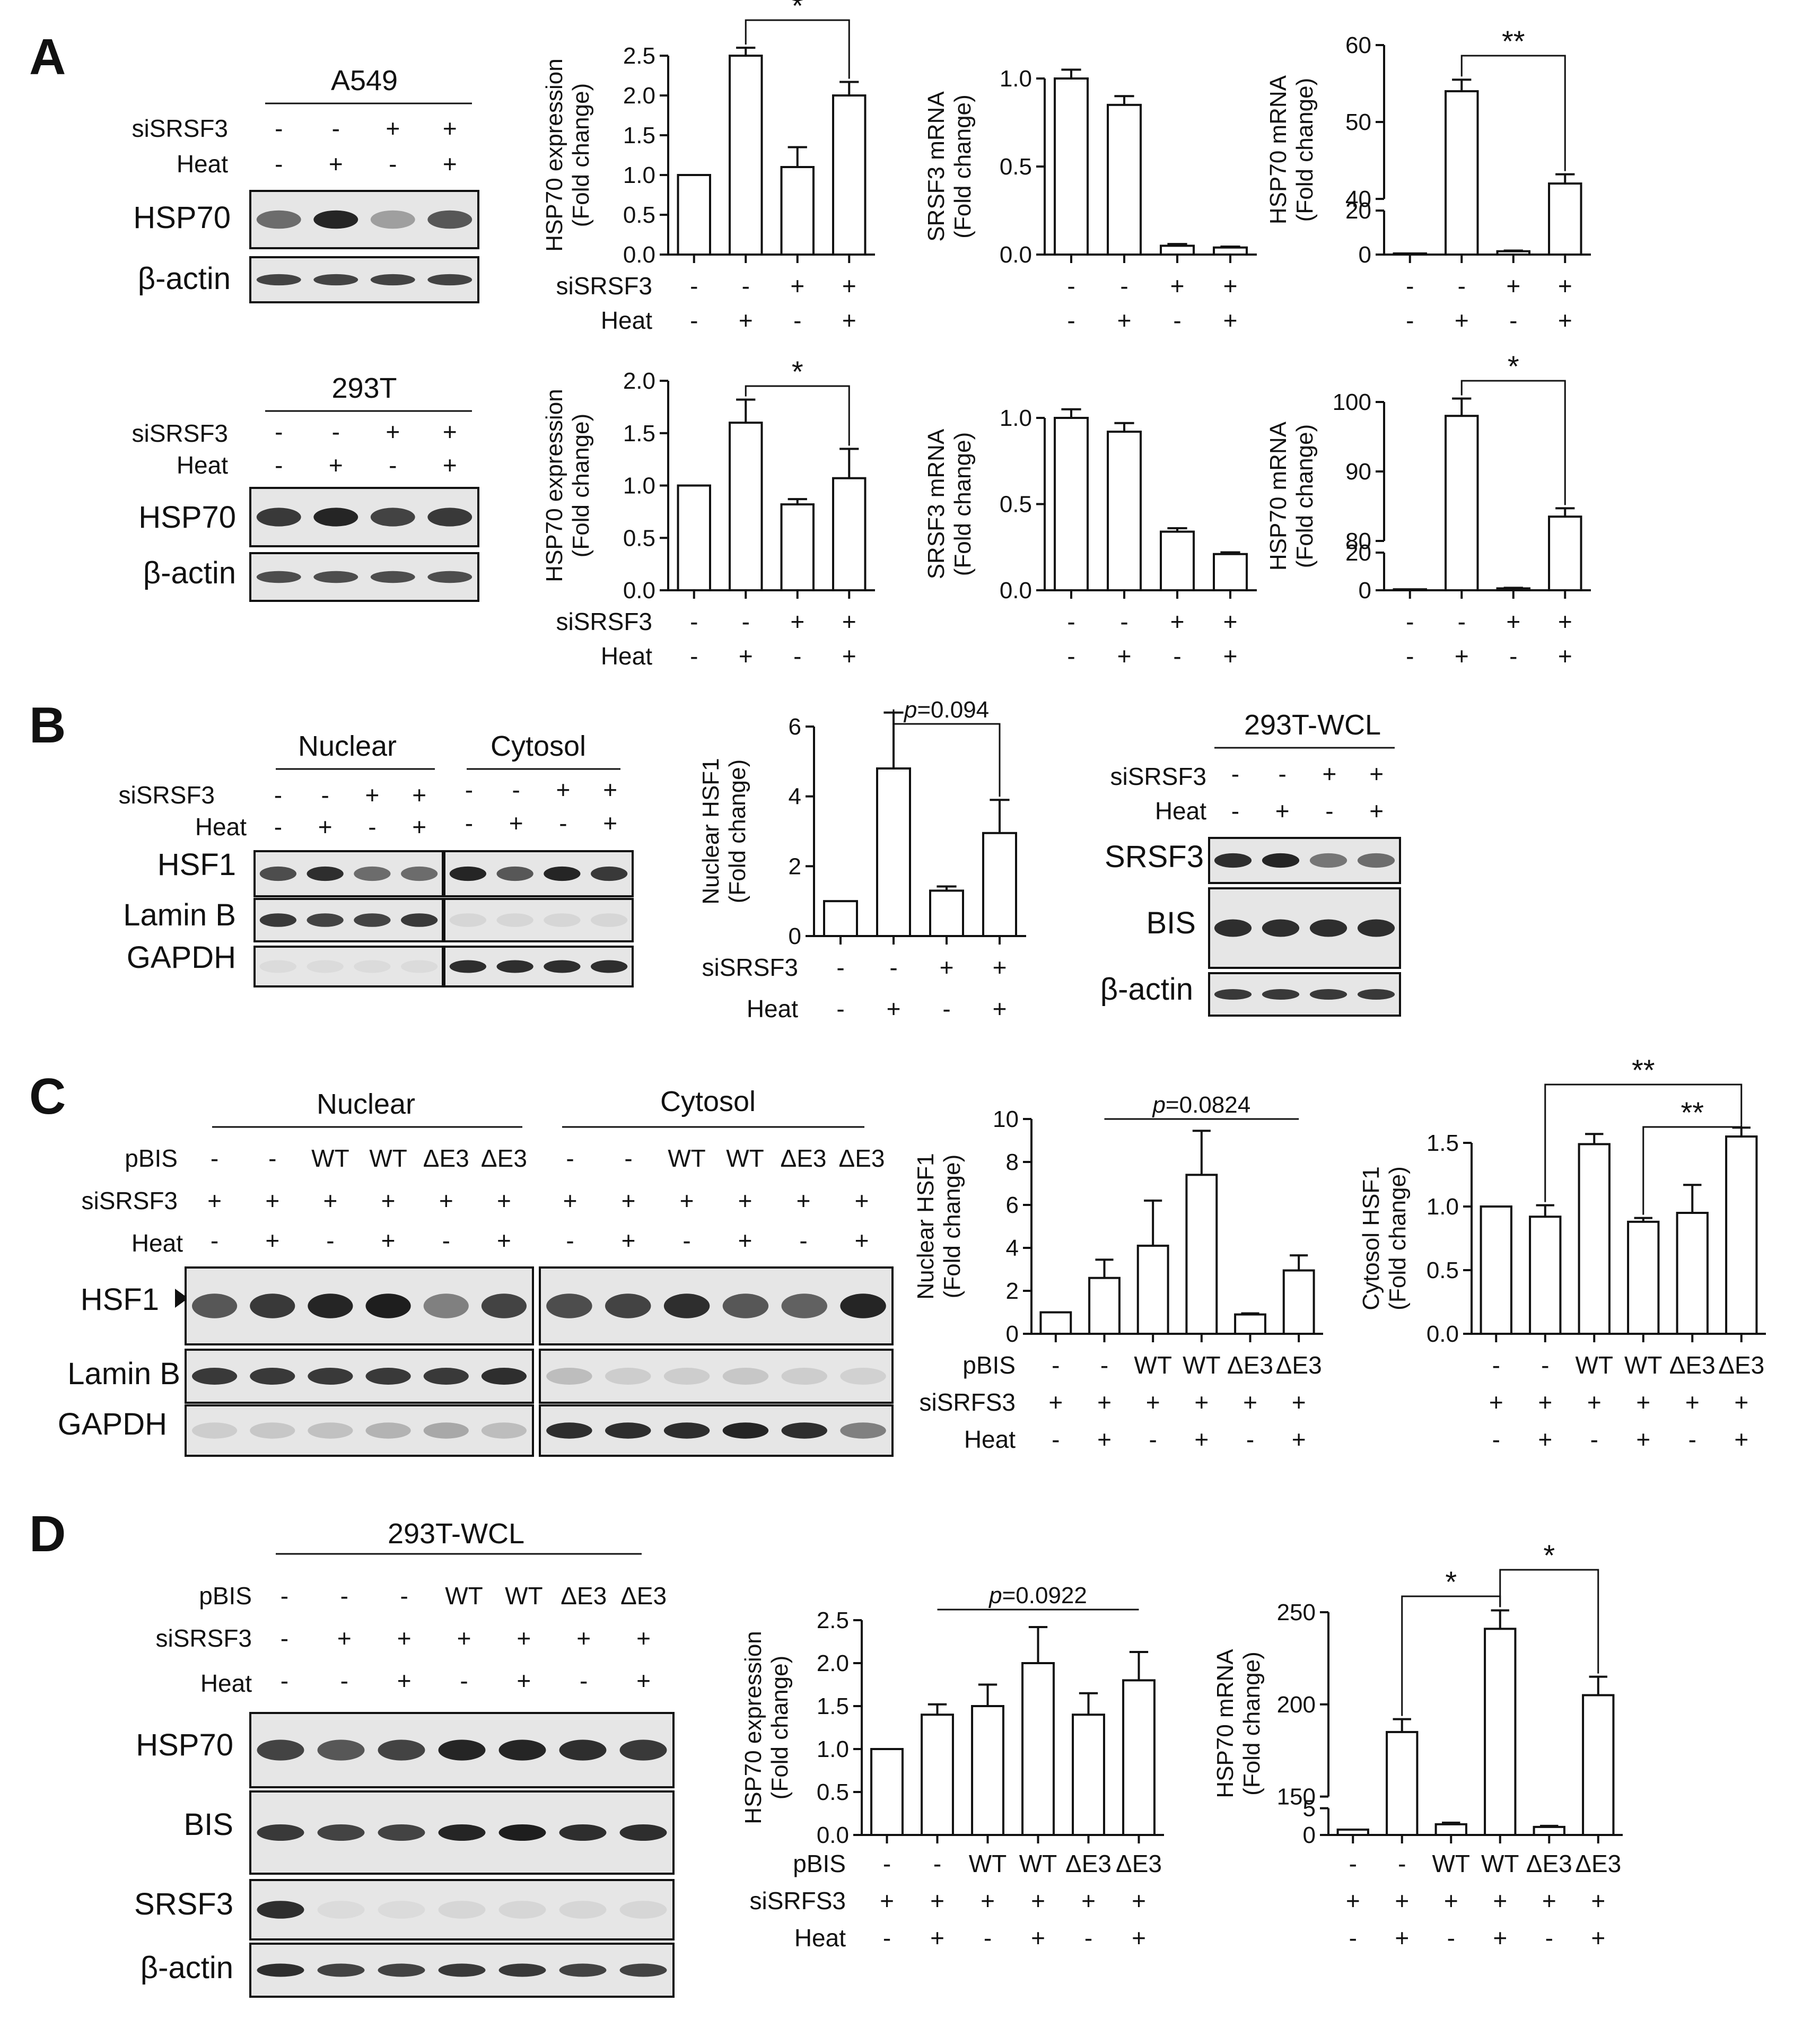  What do you see at coordinates (1365, 255) in the screenshot?
I see `a549-hsp70-mrna-chart-tick-label: 0` at bounding box center [1365, 255].